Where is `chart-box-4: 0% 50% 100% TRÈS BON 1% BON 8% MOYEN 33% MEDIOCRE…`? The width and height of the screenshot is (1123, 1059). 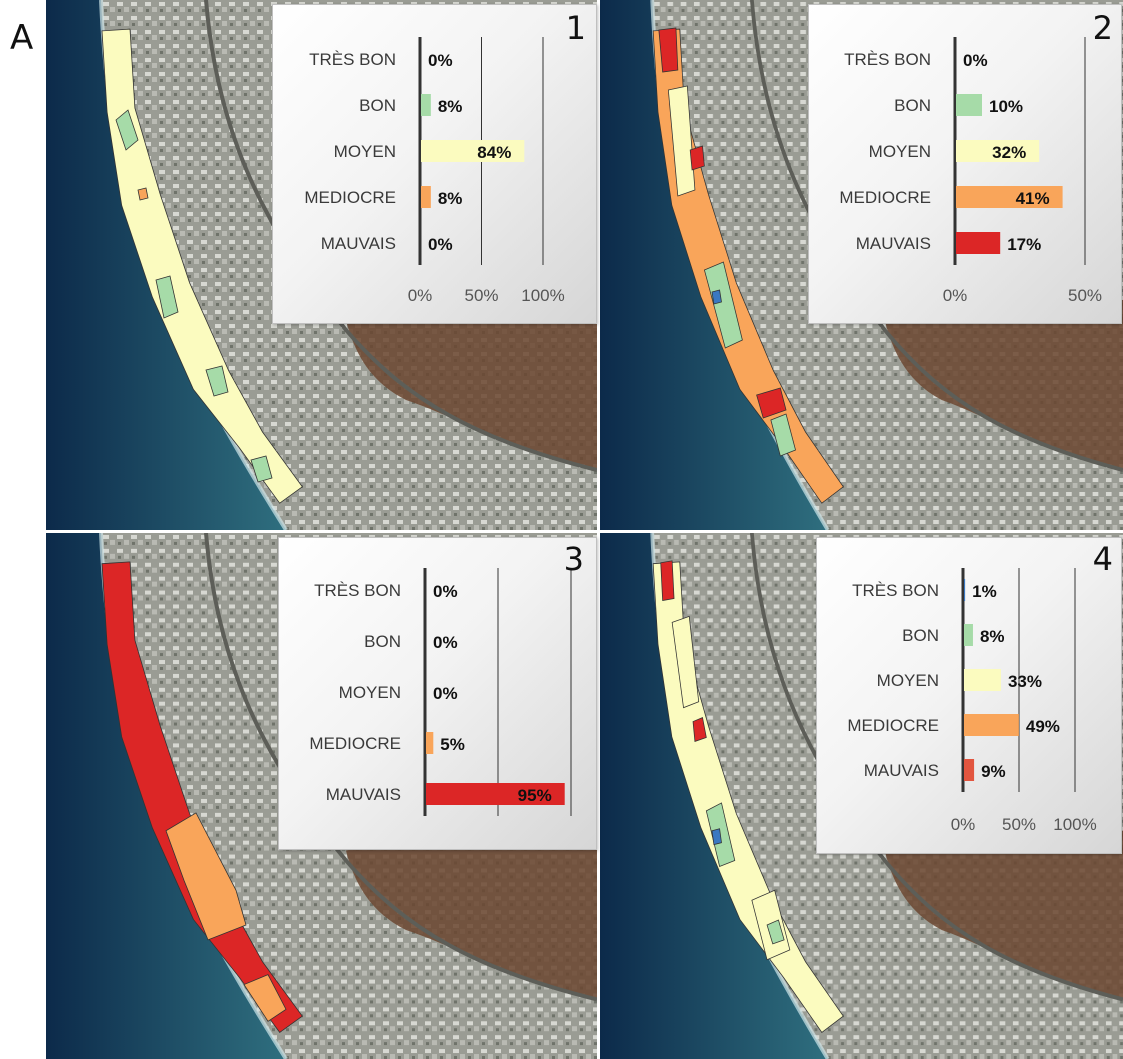
chart-box-4: 0% 50% 100% TRÈS BON 1% BON 8% MOYEN 33% MEDIOCRE… is located at coordinates (969, 695).